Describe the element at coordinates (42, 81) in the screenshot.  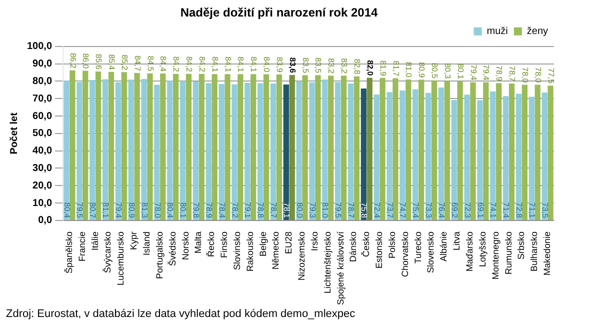
I see `y-tick-label: 80,0` at that location.